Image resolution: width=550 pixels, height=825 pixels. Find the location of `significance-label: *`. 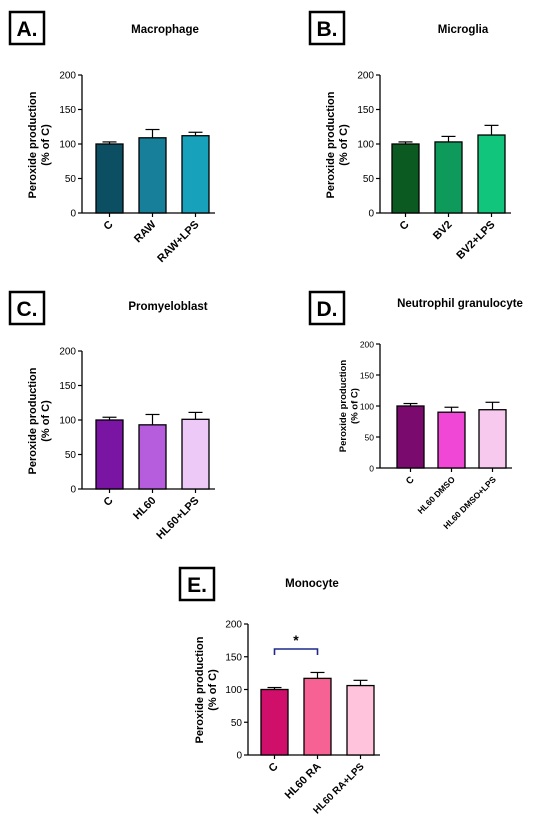

significance-label: * is located at coordinates (296, 640).